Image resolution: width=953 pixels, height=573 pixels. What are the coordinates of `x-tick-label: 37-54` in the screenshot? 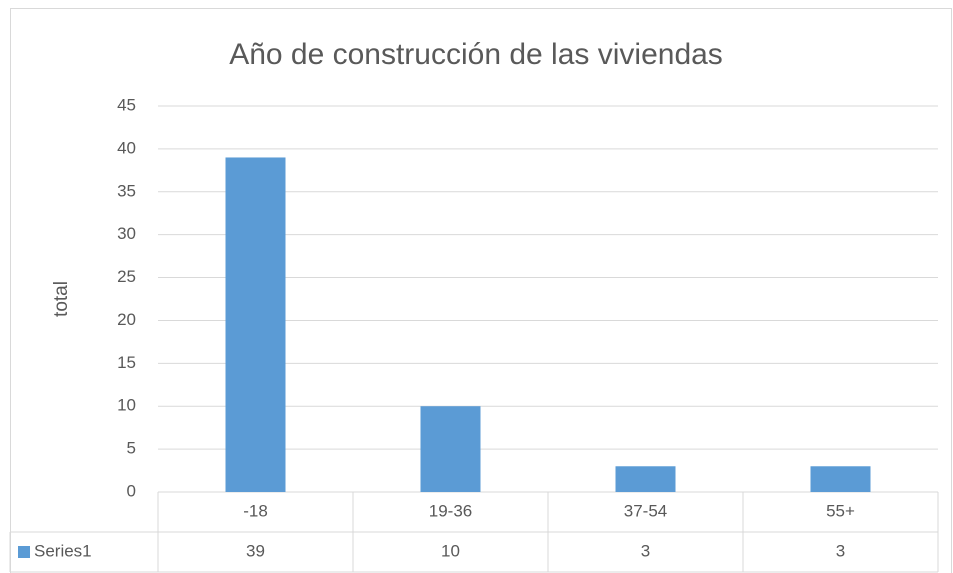 It's located at (645, 510).